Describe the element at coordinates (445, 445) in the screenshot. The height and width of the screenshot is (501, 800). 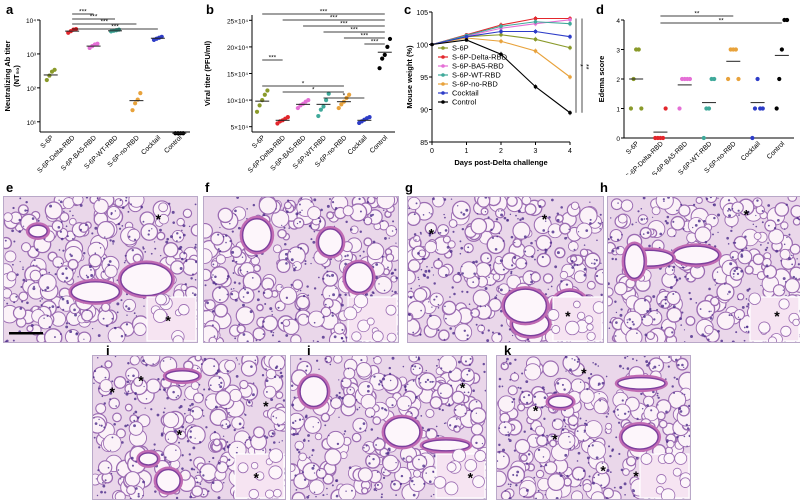
I see `airway-lumen` at that location.